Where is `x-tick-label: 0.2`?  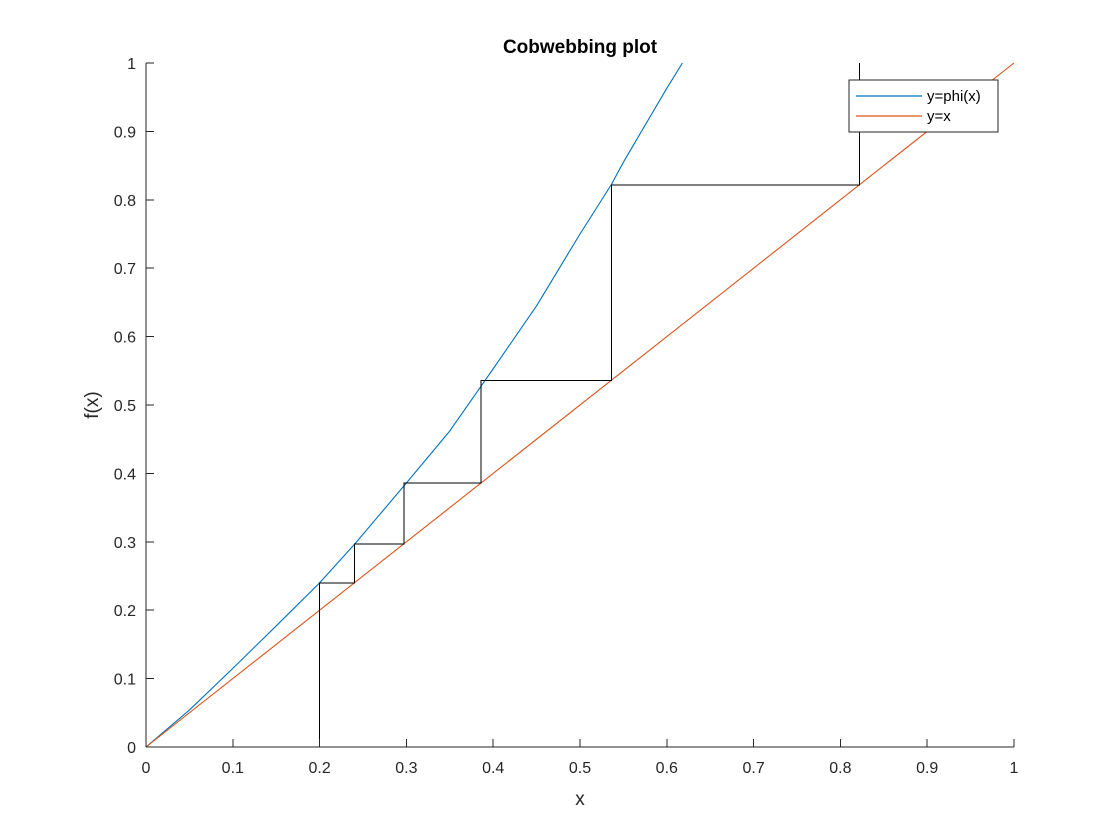
x-tick-label: 0.2 is located at coordinates (319, 768).